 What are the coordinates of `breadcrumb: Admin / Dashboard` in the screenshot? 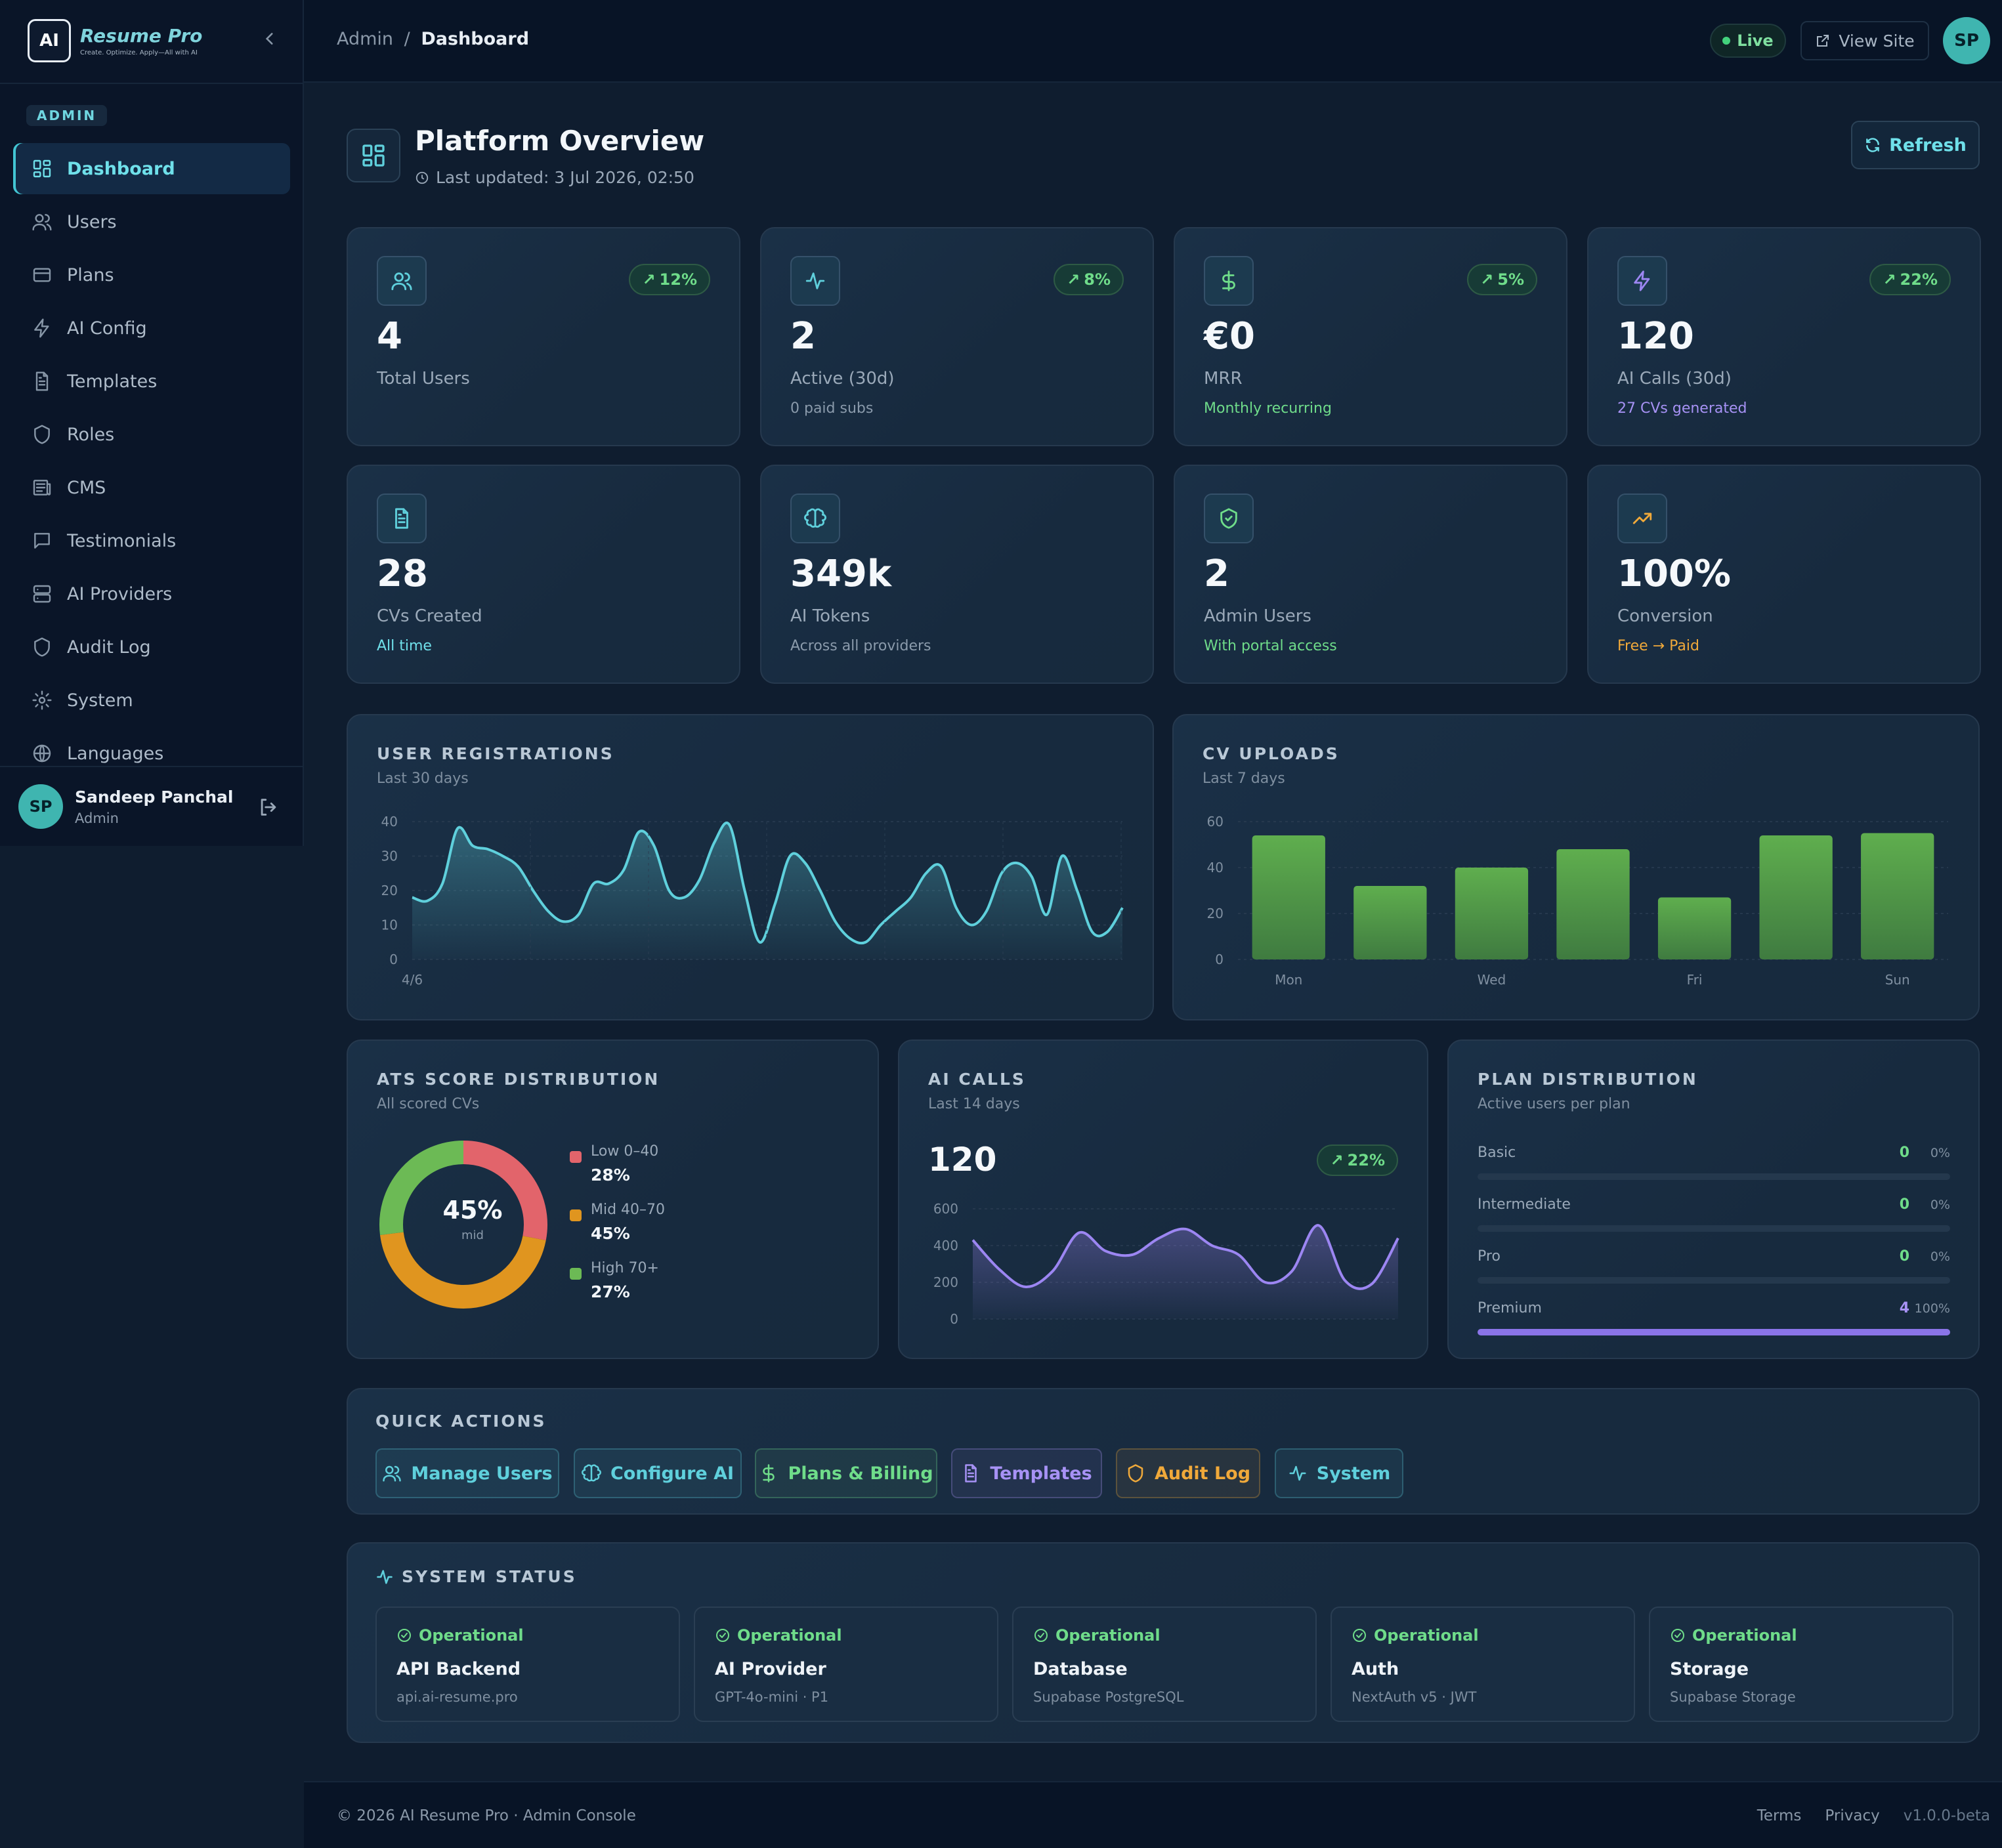 It's located at (433, 39).